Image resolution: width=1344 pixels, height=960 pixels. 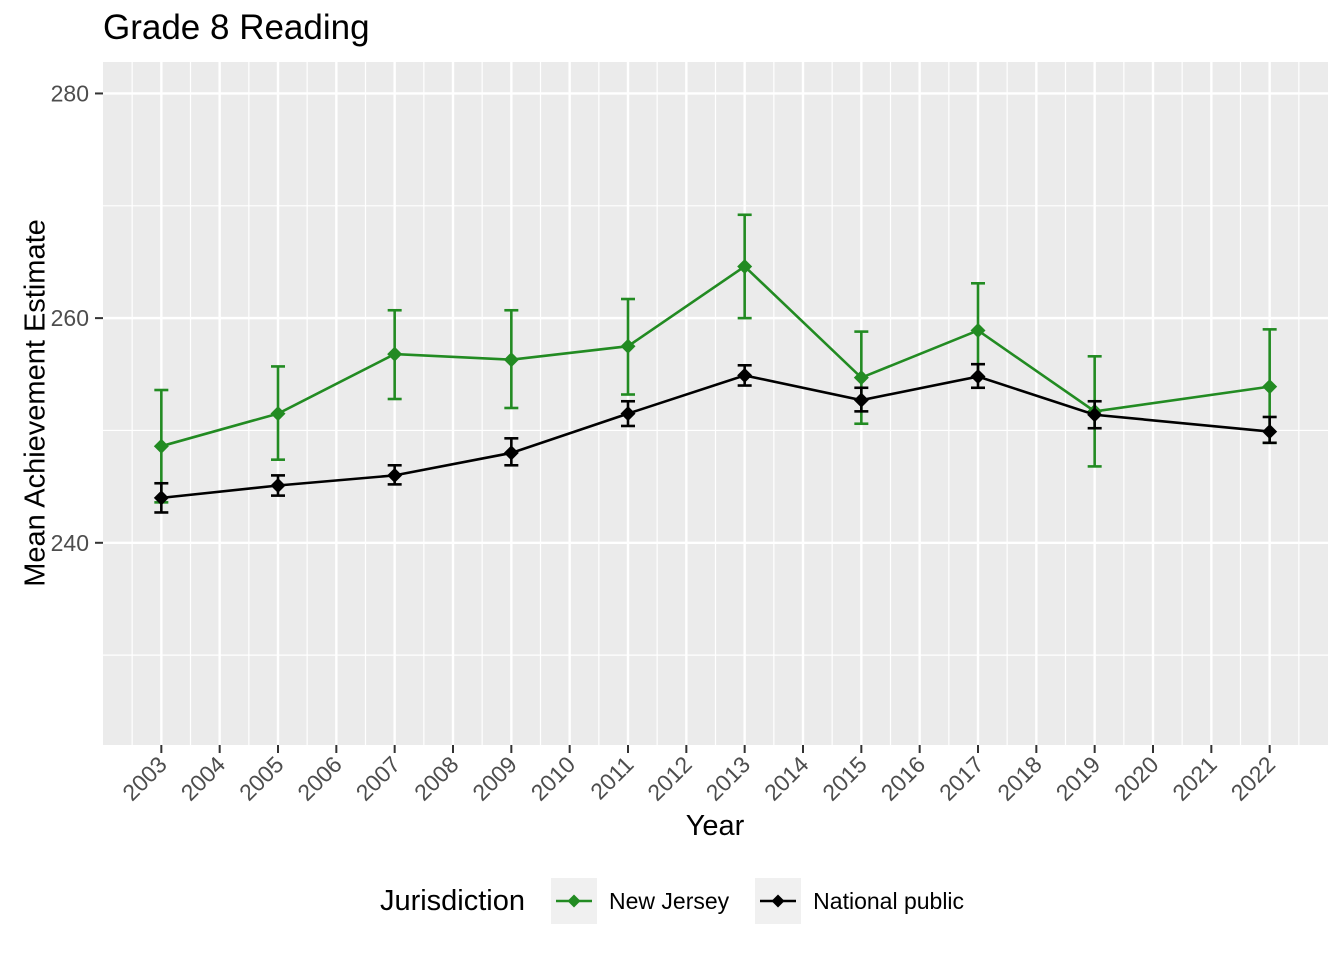 I want to click on svg-text: 2006, so click(x=319, y=778).